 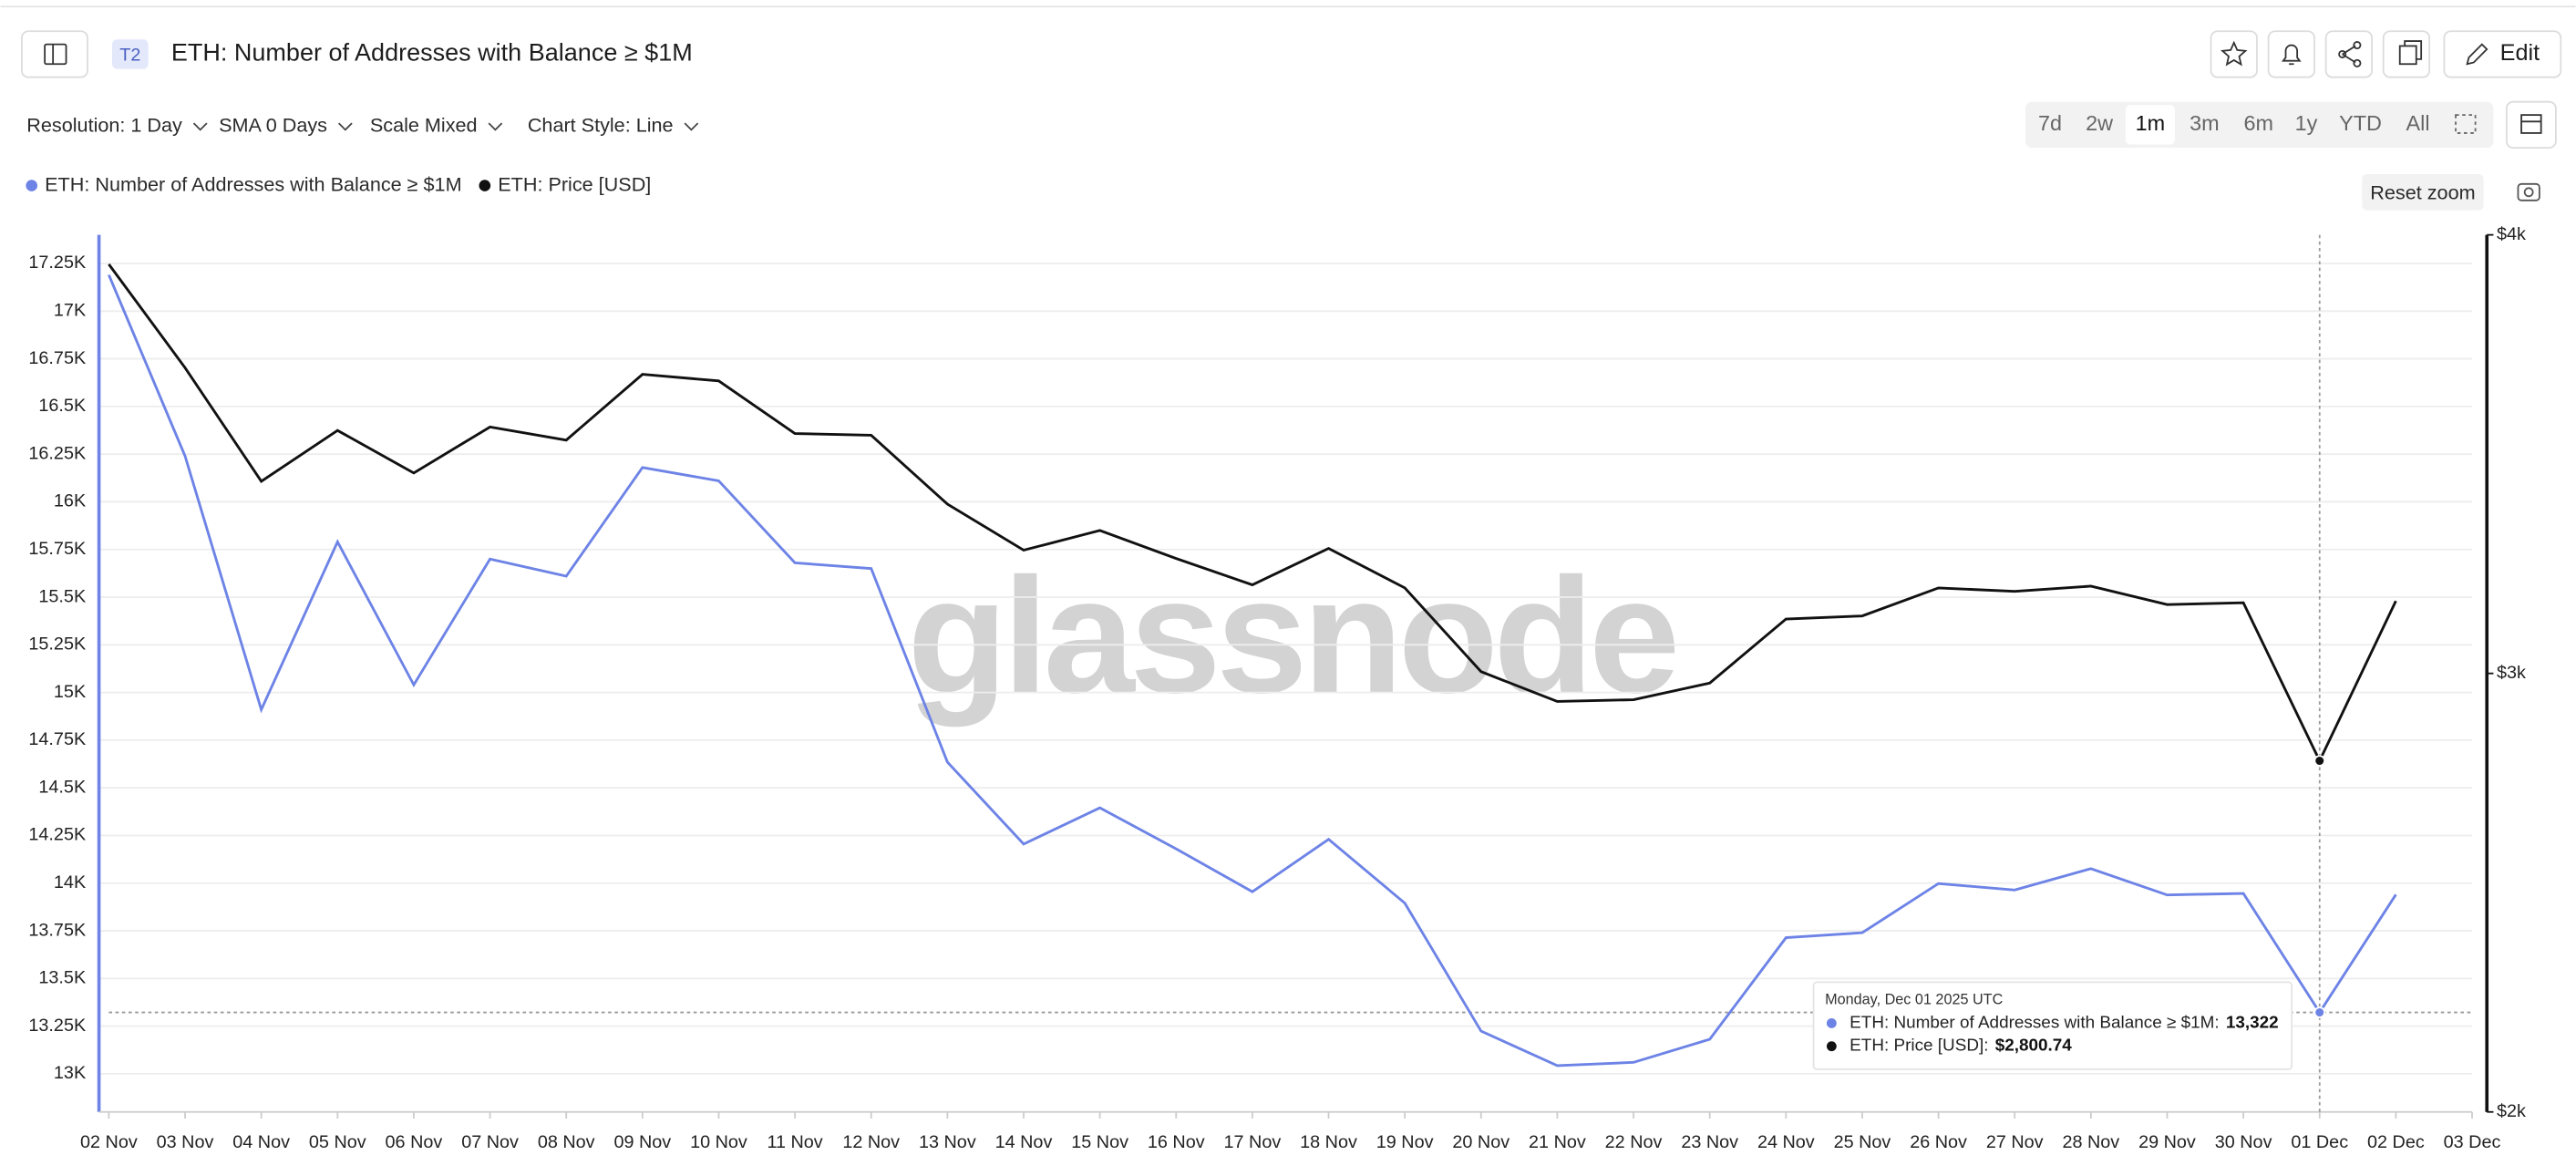 What do you see at coordinates (2234, 125) in the screenshot?
I see `range-buttons: 7d 2w 1m 3m 6m 1y YTD All` at bounding box center [2234, 125].